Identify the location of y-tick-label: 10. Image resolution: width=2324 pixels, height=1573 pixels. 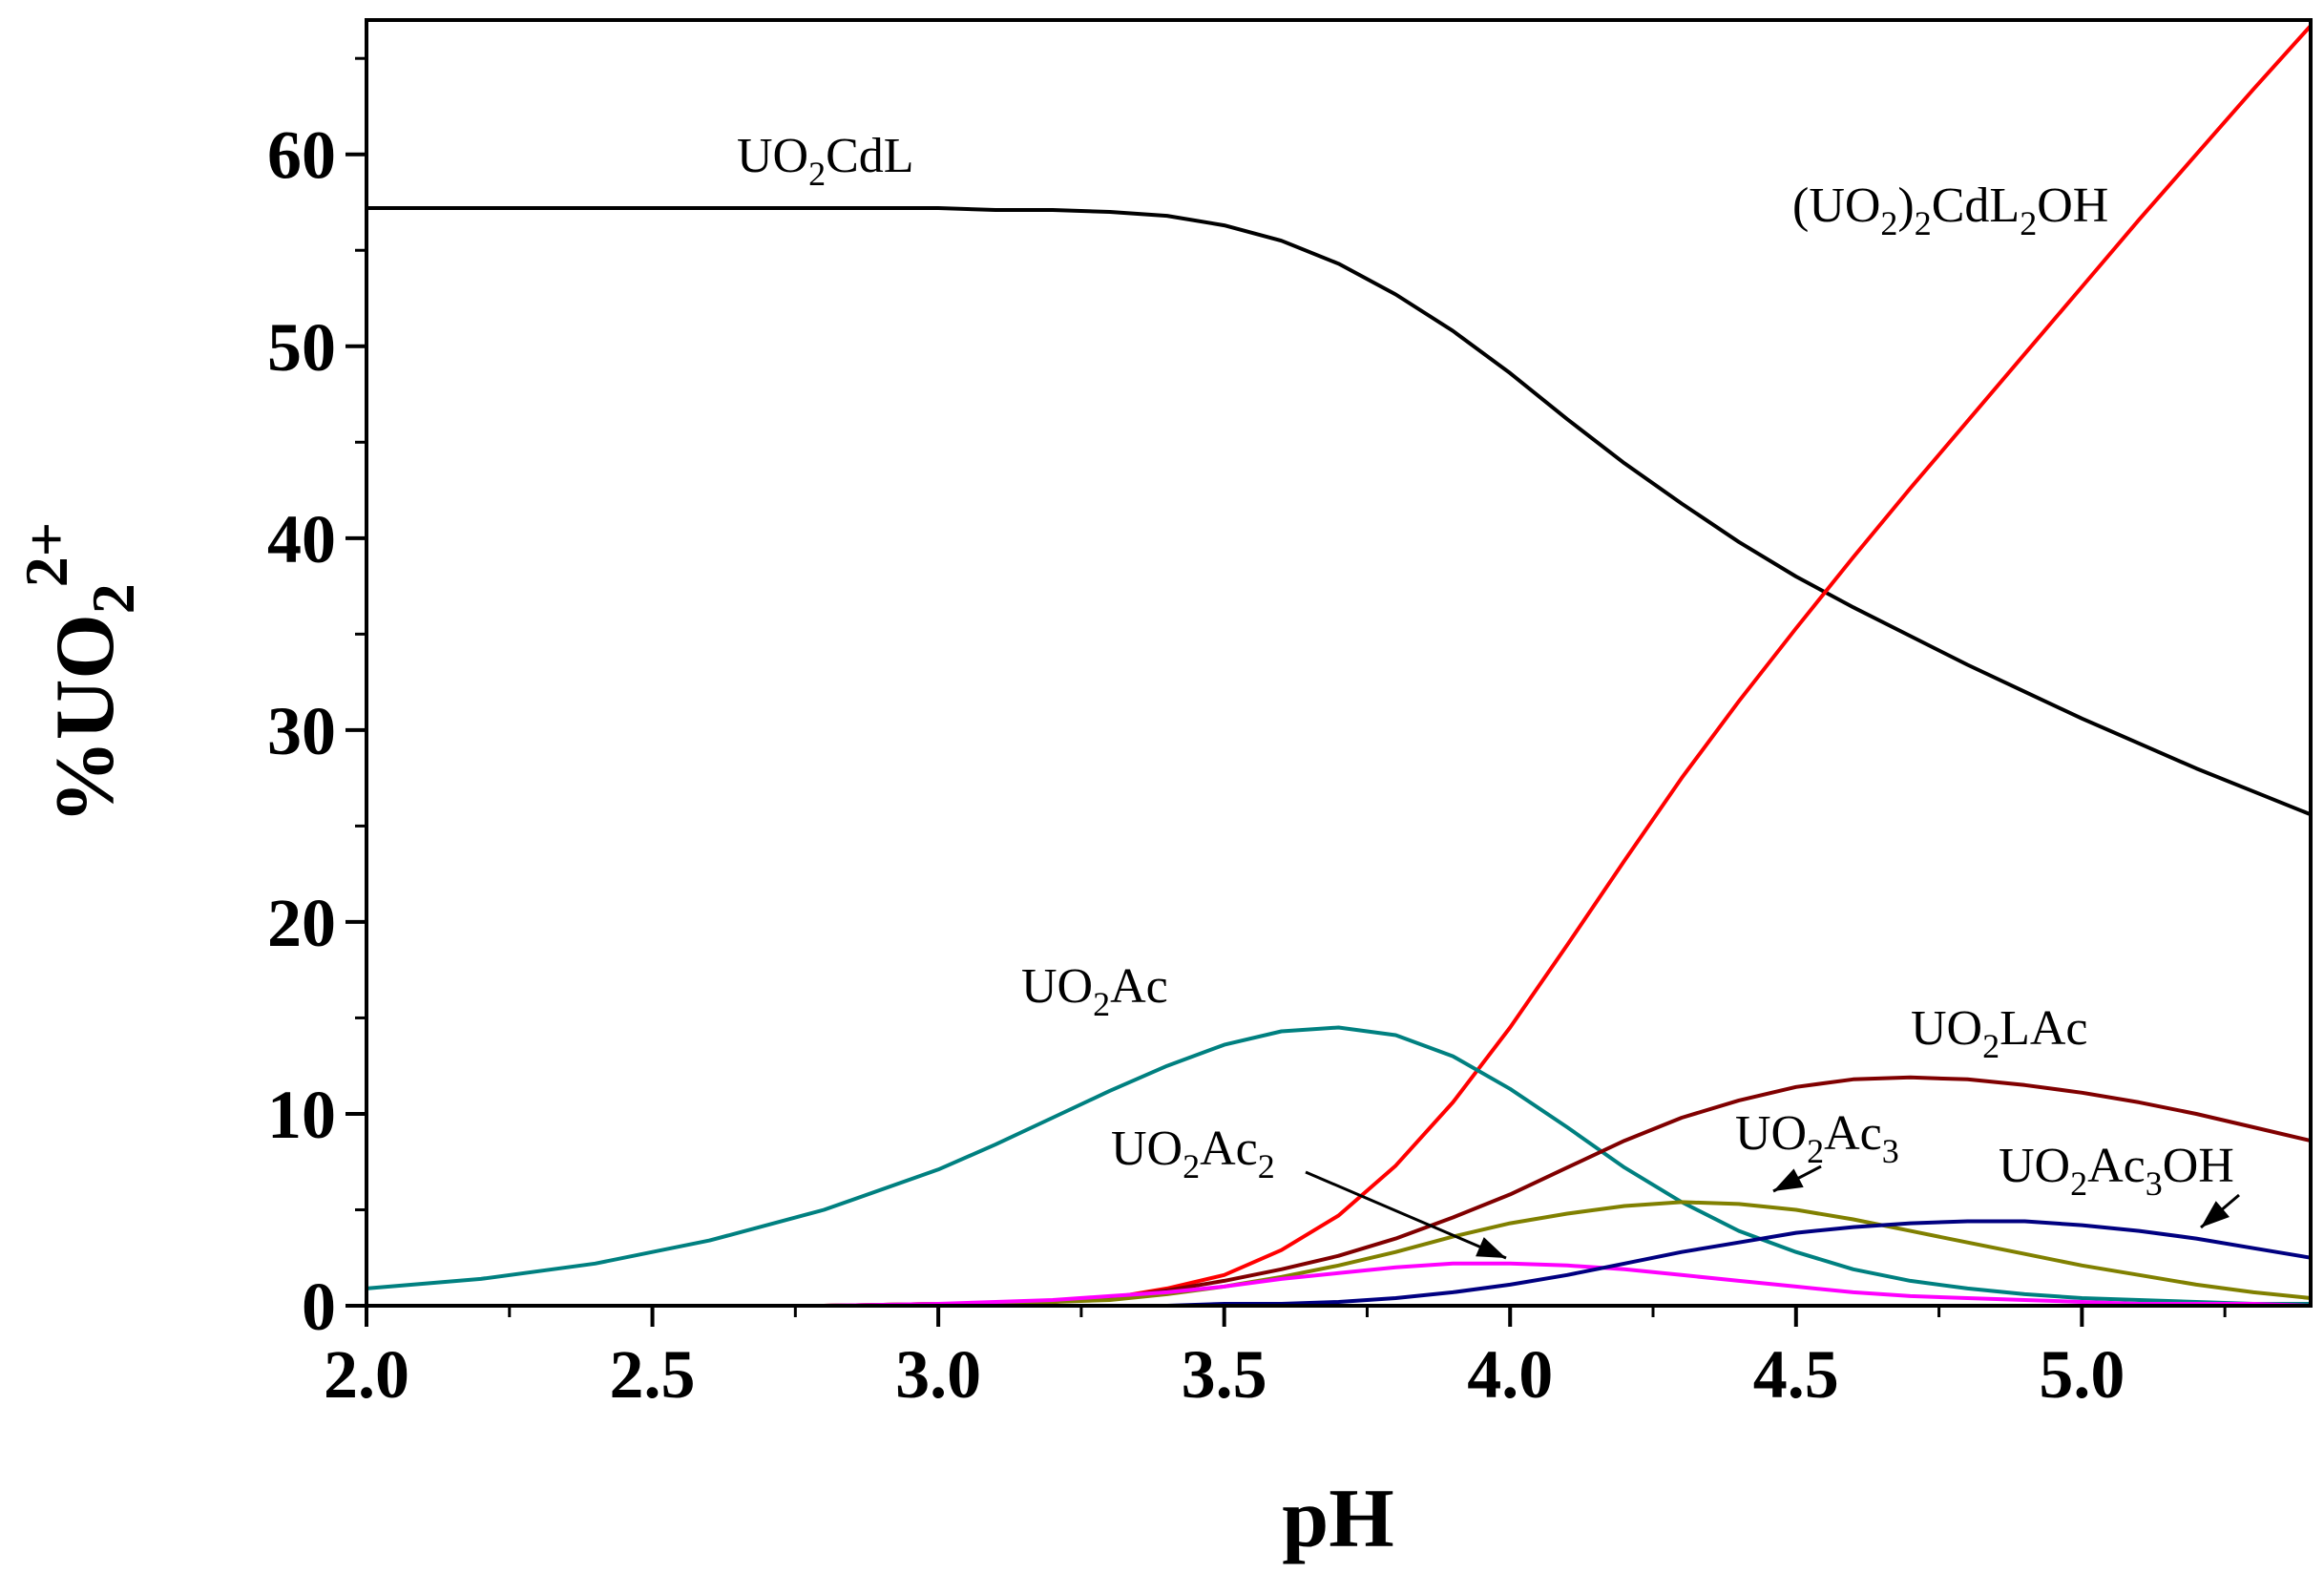
(302, 1115).